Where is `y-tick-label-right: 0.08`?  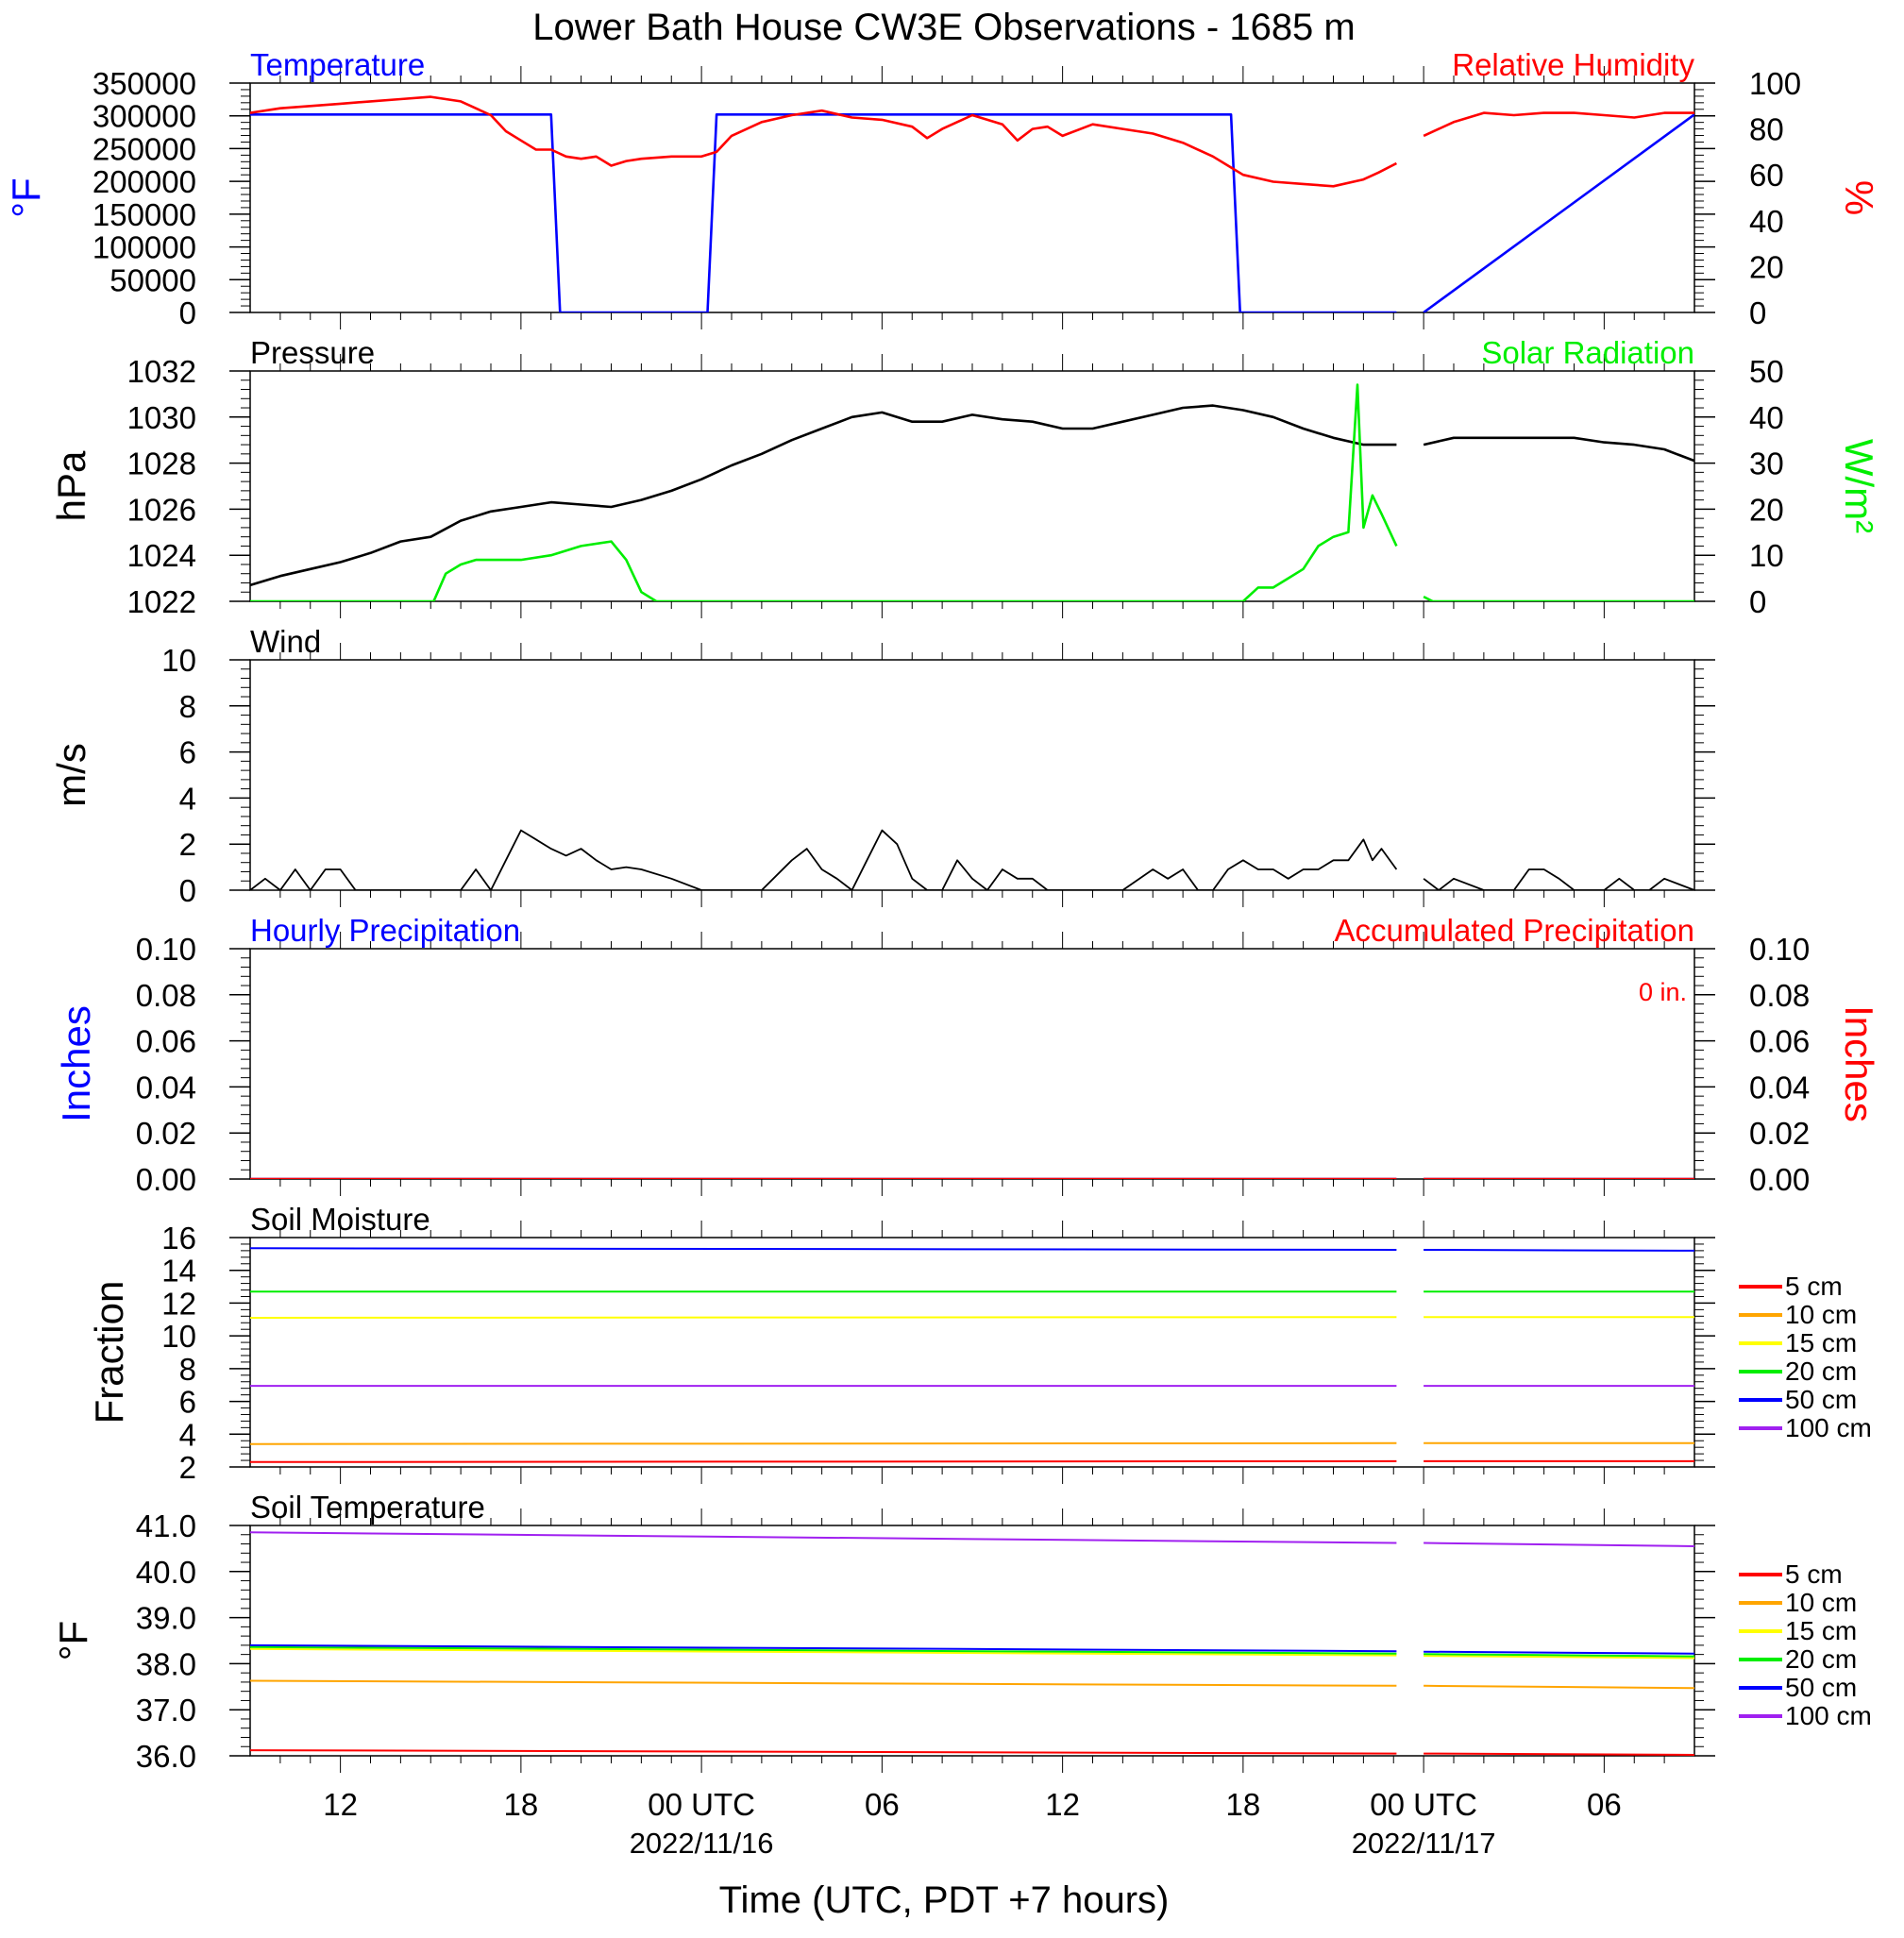 y-tick-label-right: 0.08 is located at coordinates (1779, 995).